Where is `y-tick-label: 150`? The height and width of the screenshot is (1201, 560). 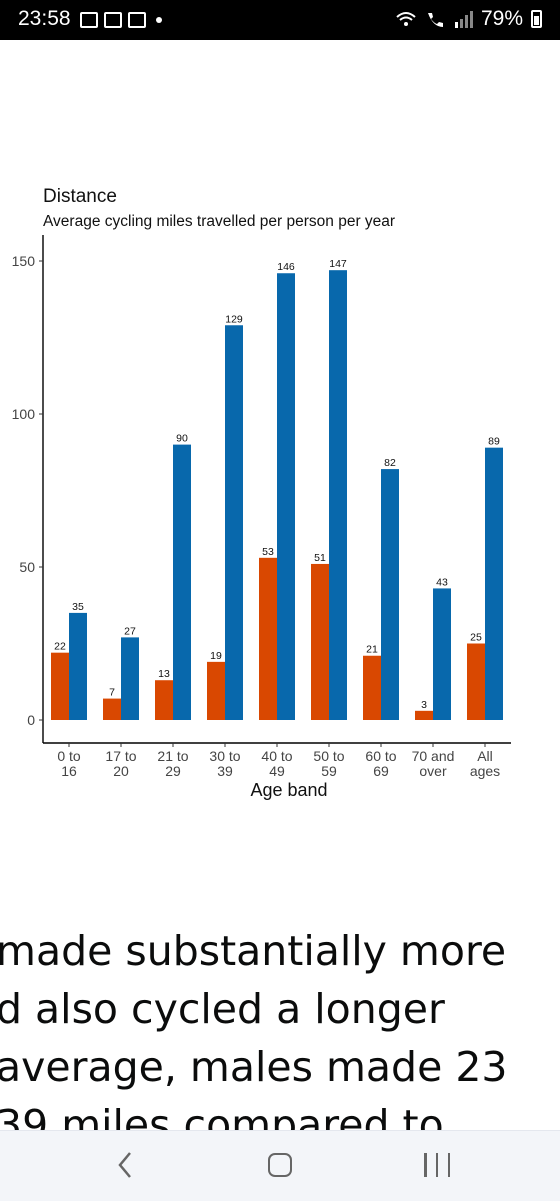 y-tick-label: 150 is located at coordinates (24, 261).